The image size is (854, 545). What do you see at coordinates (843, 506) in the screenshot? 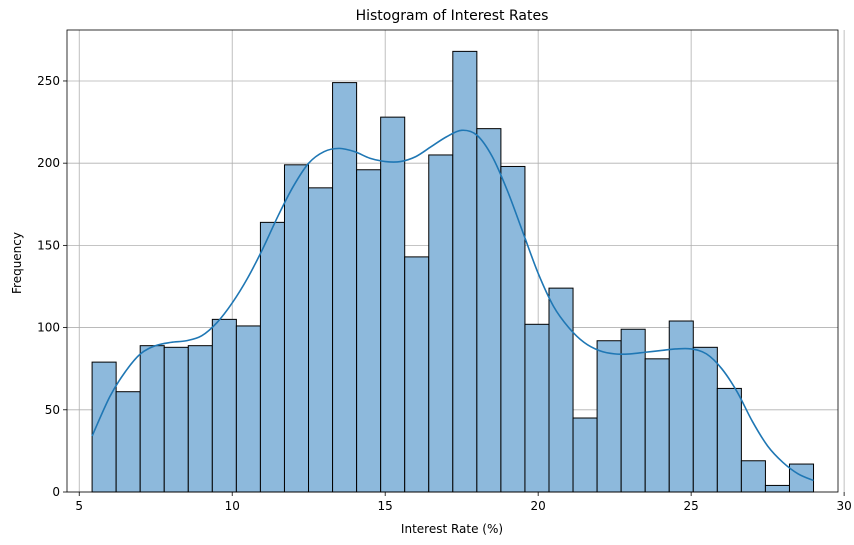
I see `x-tick-label: 30` at bounding box center [843, 506].